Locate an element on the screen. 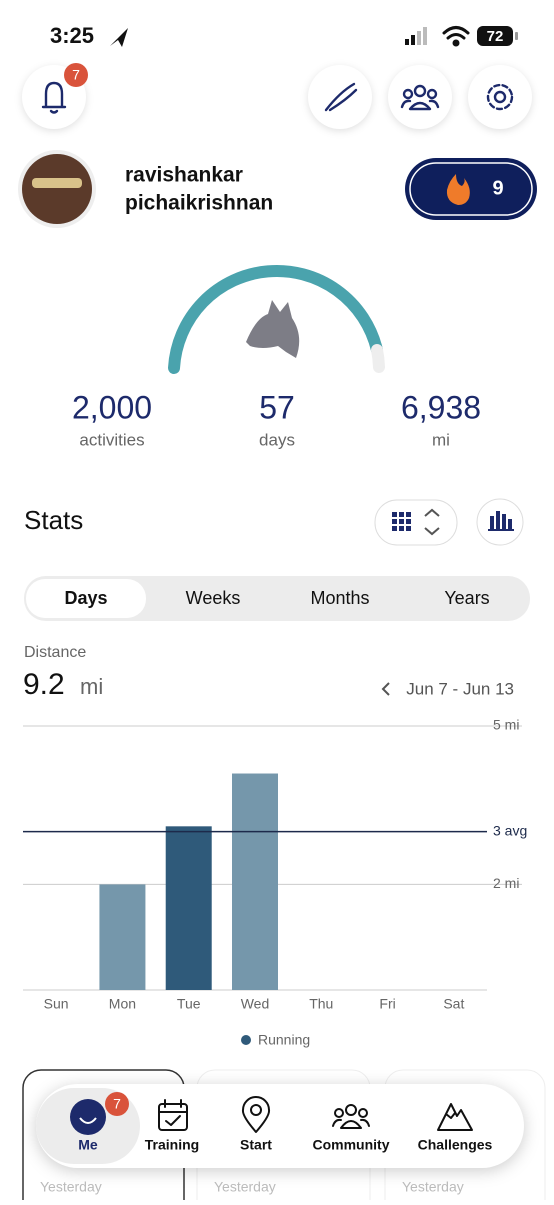  nav-item: Challenges is located at coordinates (455, 1145).